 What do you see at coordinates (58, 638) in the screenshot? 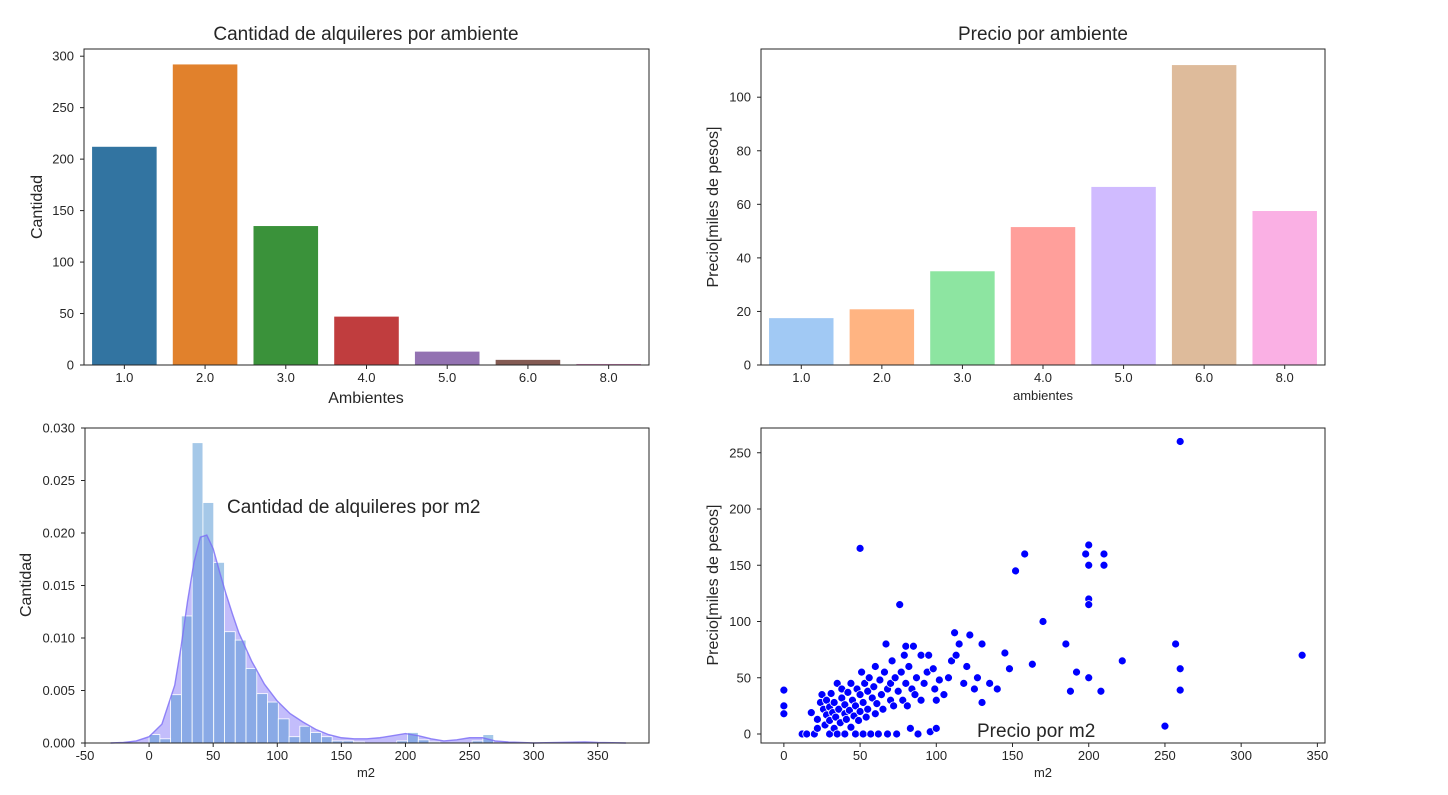
I see `y-tick-label: 0.010` at bounding box center [58, 638].